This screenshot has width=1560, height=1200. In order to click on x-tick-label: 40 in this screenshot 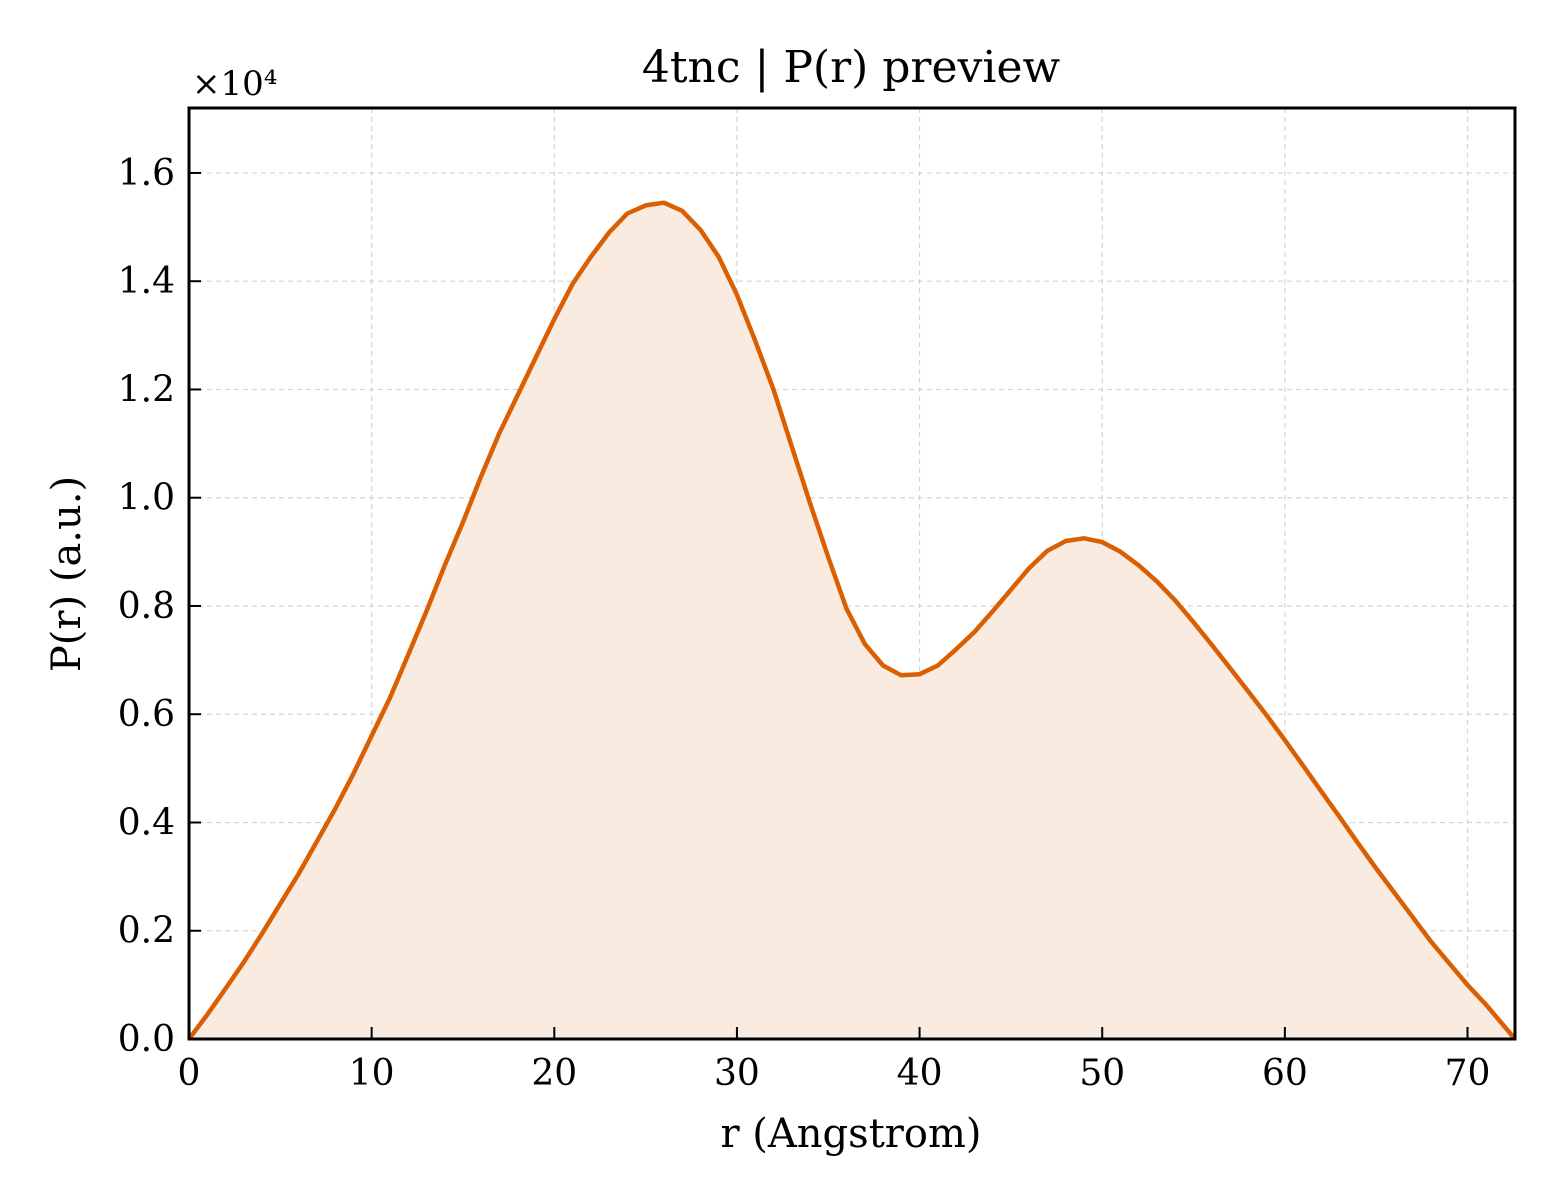, I will do `click(920, 1073)`.